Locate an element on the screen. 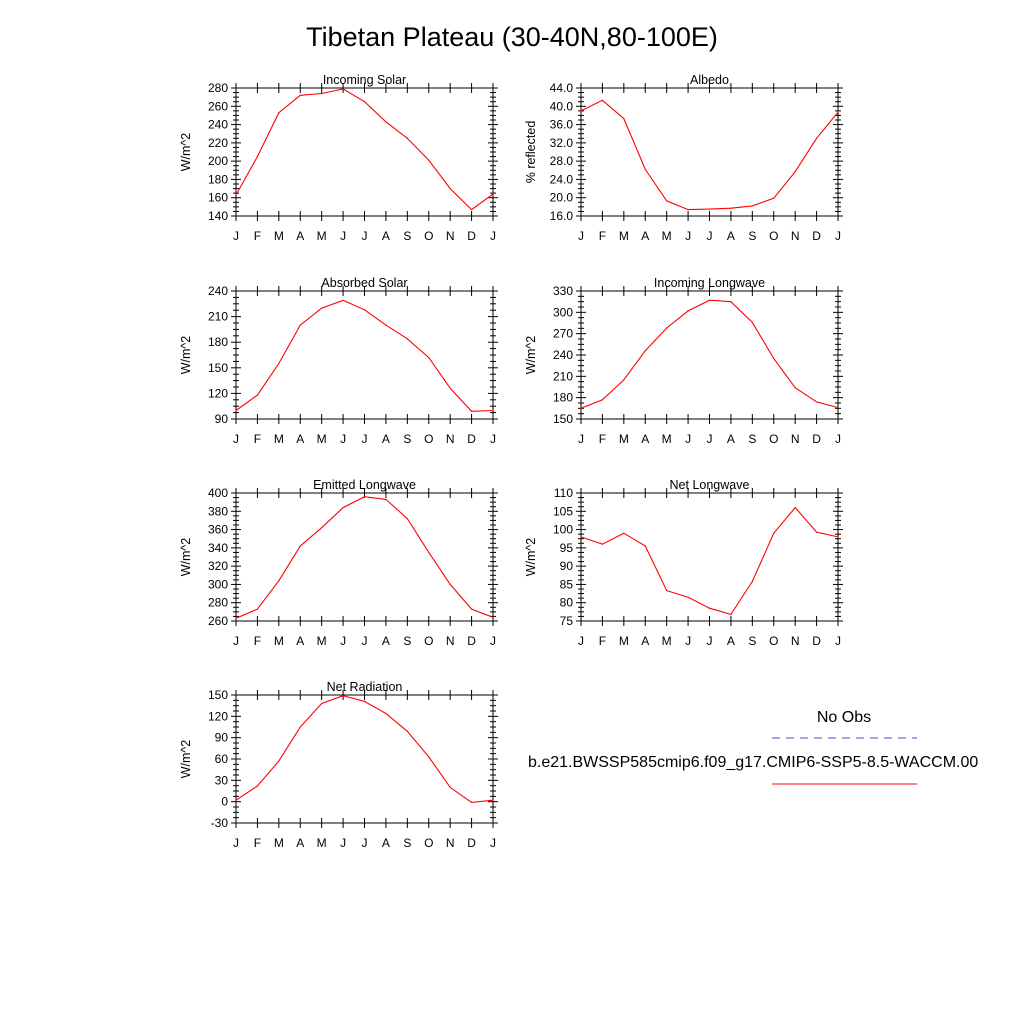  y-tick-label: 20.0 is located at coordinates (562, 198).